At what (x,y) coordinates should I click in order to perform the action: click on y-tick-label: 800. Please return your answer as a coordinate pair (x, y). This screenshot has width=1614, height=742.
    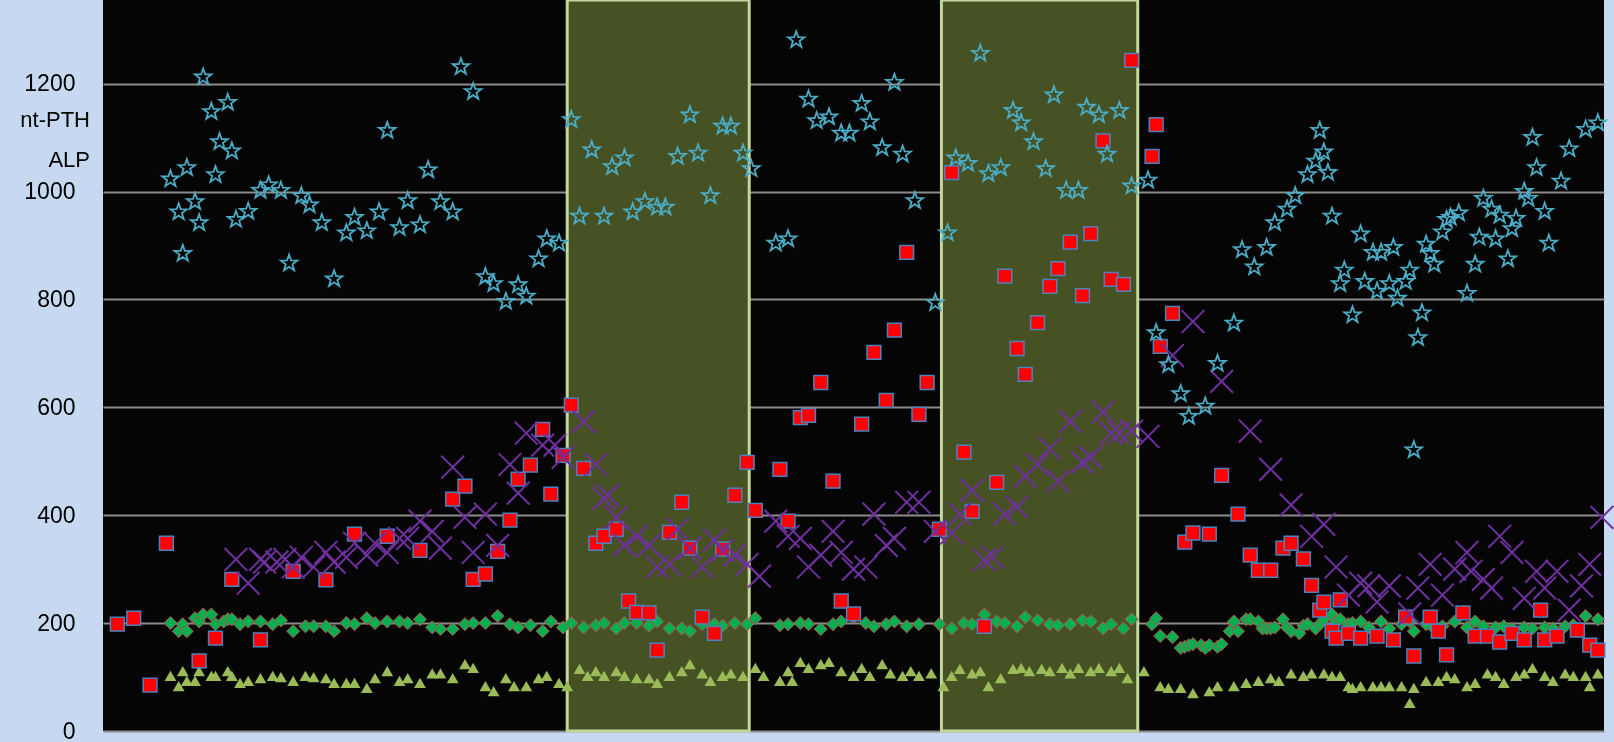
    Looking at the image, I should click on (56, 298).